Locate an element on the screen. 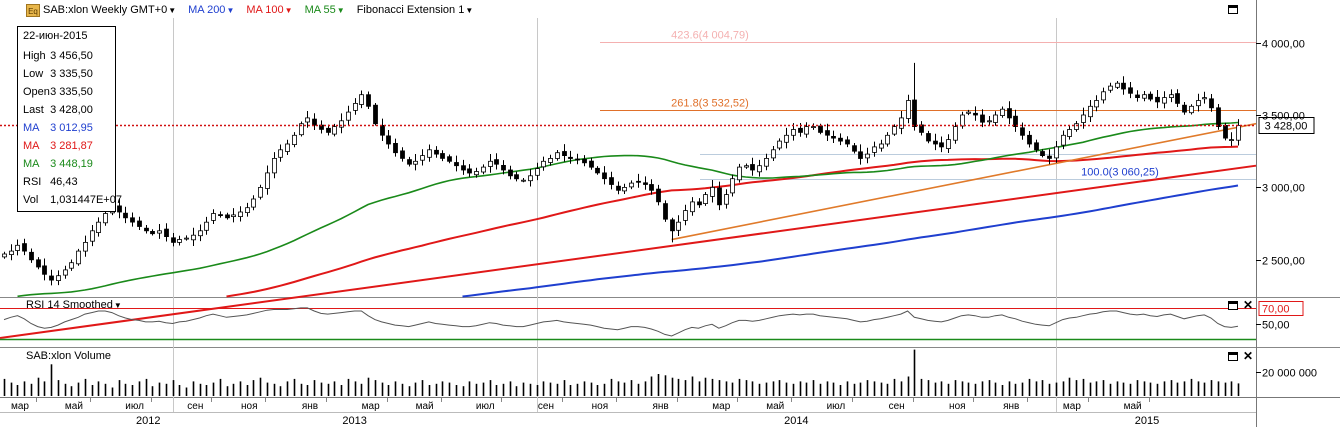 The height and width of the screenshot is (427, 1340). info-row-high: High 3 456,50 is located at coordinates (58, 56).